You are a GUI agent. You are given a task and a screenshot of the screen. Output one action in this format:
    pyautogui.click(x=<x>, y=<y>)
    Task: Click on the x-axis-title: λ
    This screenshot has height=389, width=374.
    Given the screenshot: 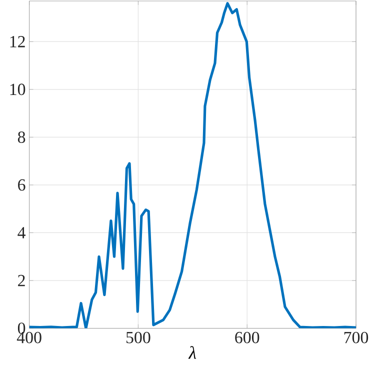 What is the action you would take?
    pyautogui.click(x=192, y=352)
    